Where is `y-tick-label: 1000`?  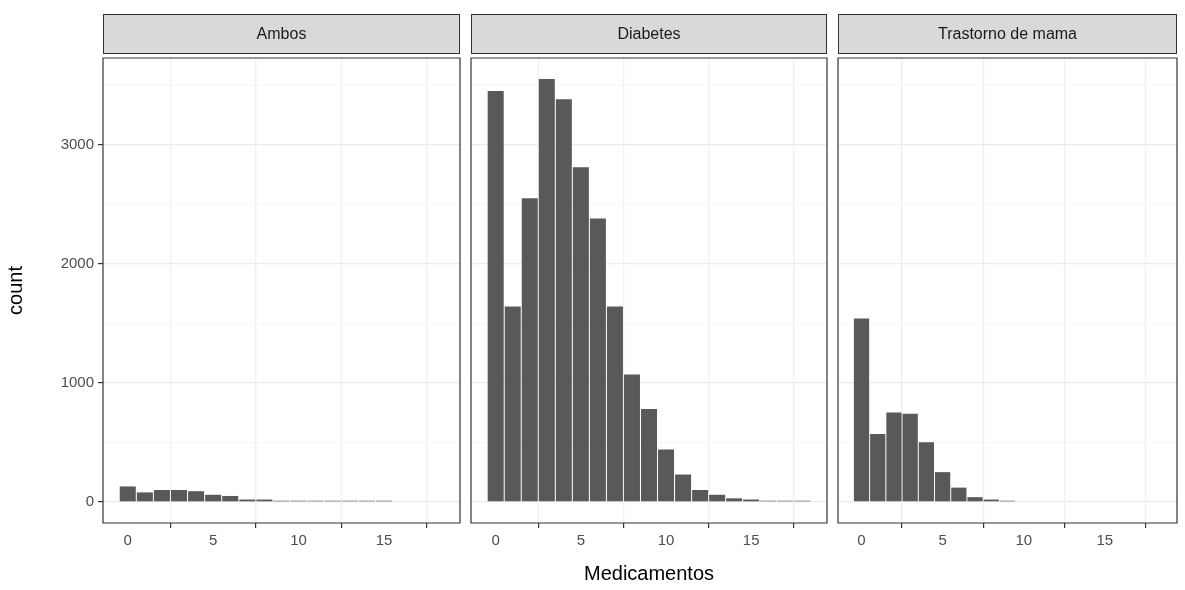 y-tick-label: 1000 is located at coordinates (77, 381).